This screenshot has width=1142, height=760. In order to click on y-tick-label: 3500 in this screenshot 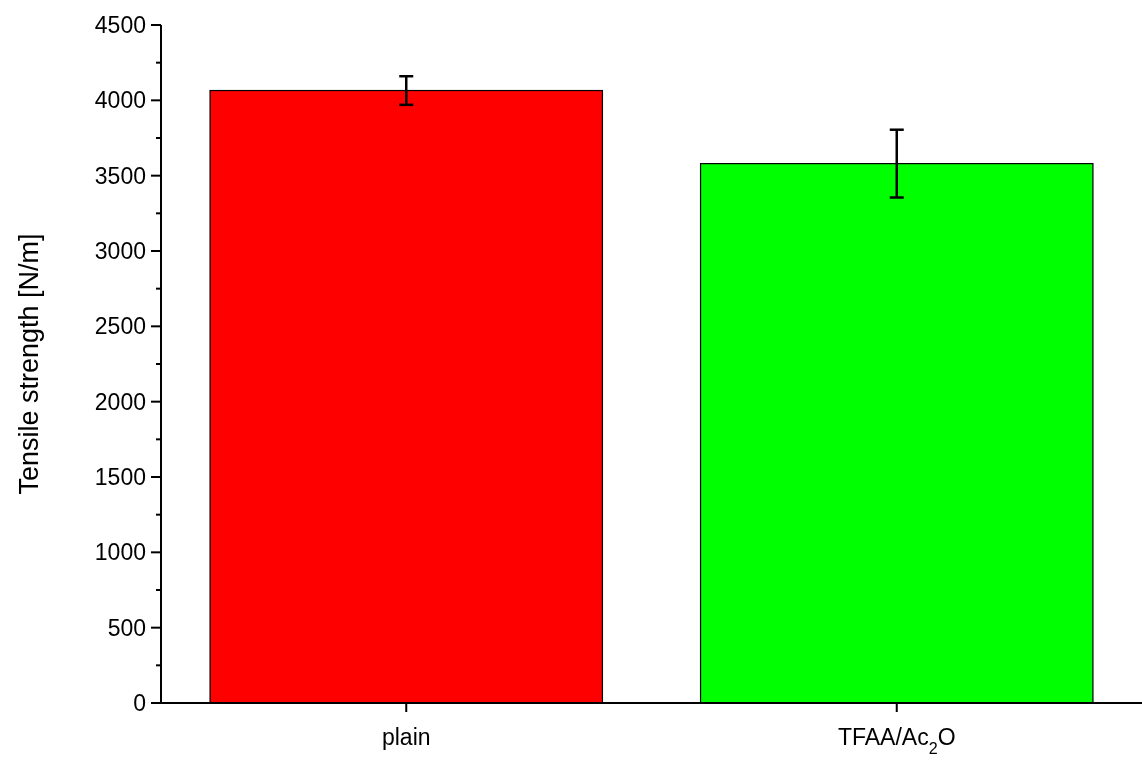, I will do `click(120, 175)`.